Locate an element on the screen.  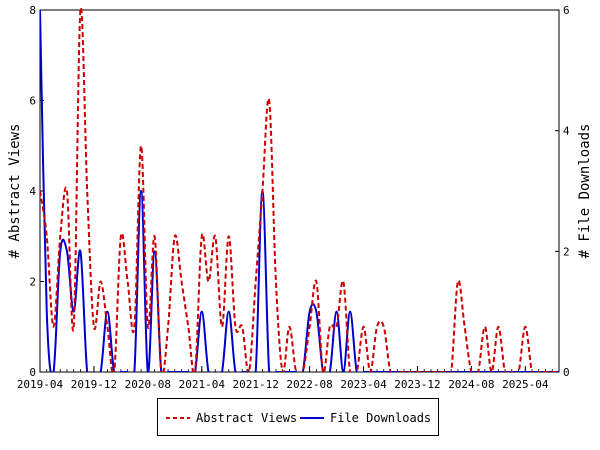
x-tick-label: 2024-08 is located at coordinates (471, 384).